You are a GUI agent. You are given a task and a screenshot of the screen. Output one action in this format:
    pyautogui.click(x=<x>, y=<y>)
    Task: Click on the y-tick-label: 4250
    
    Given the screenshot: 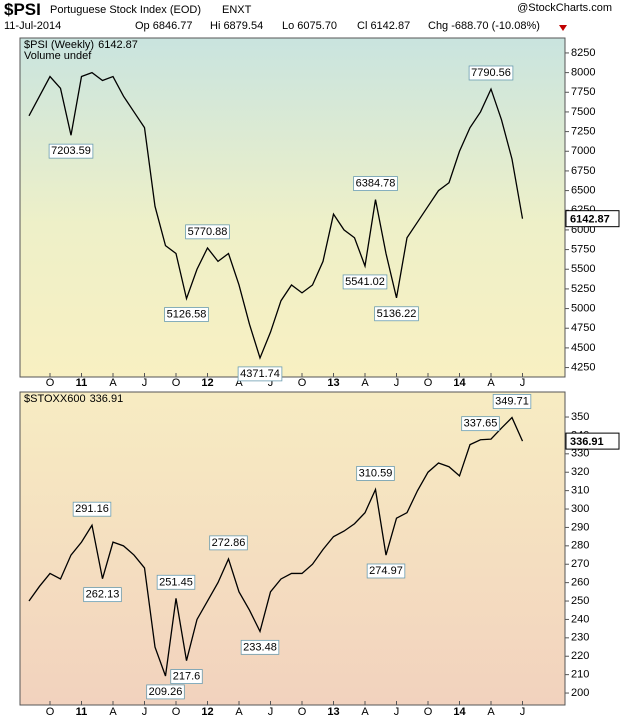 What is the action you would take?
    pyautogui.click(x=583, y=367)
    